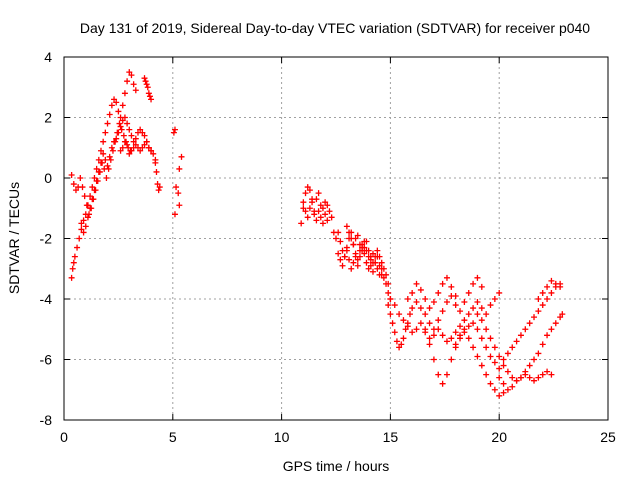  What do you see at coordinates (46, 239) in the screenshot?
I see `y-tick-label: -2` at bounding box center [46, 239].